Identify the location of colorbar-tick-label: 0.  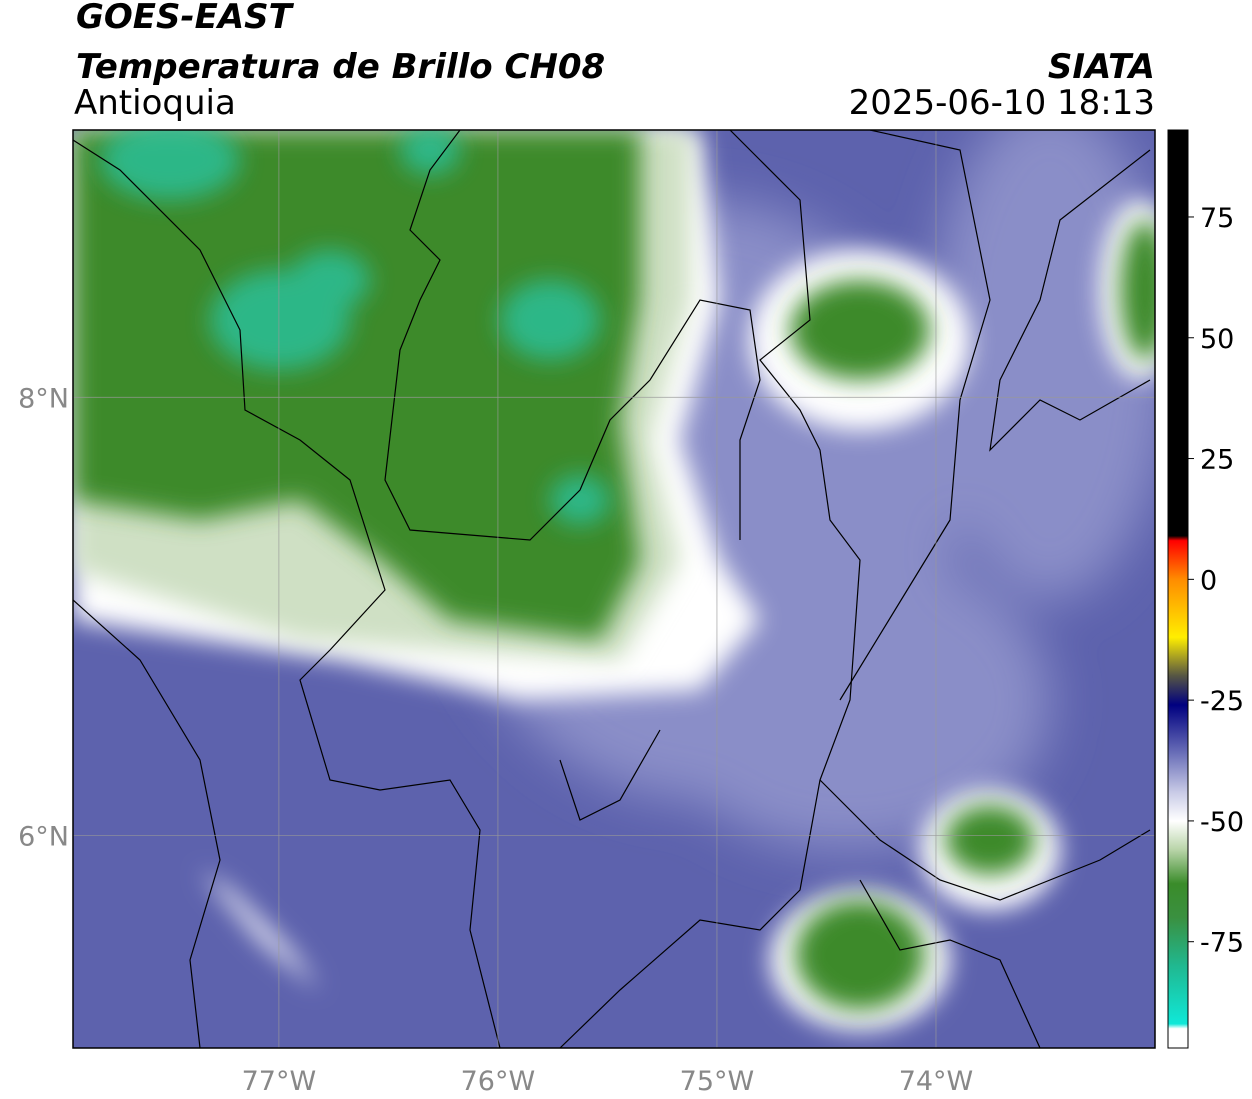
(1208, 580).